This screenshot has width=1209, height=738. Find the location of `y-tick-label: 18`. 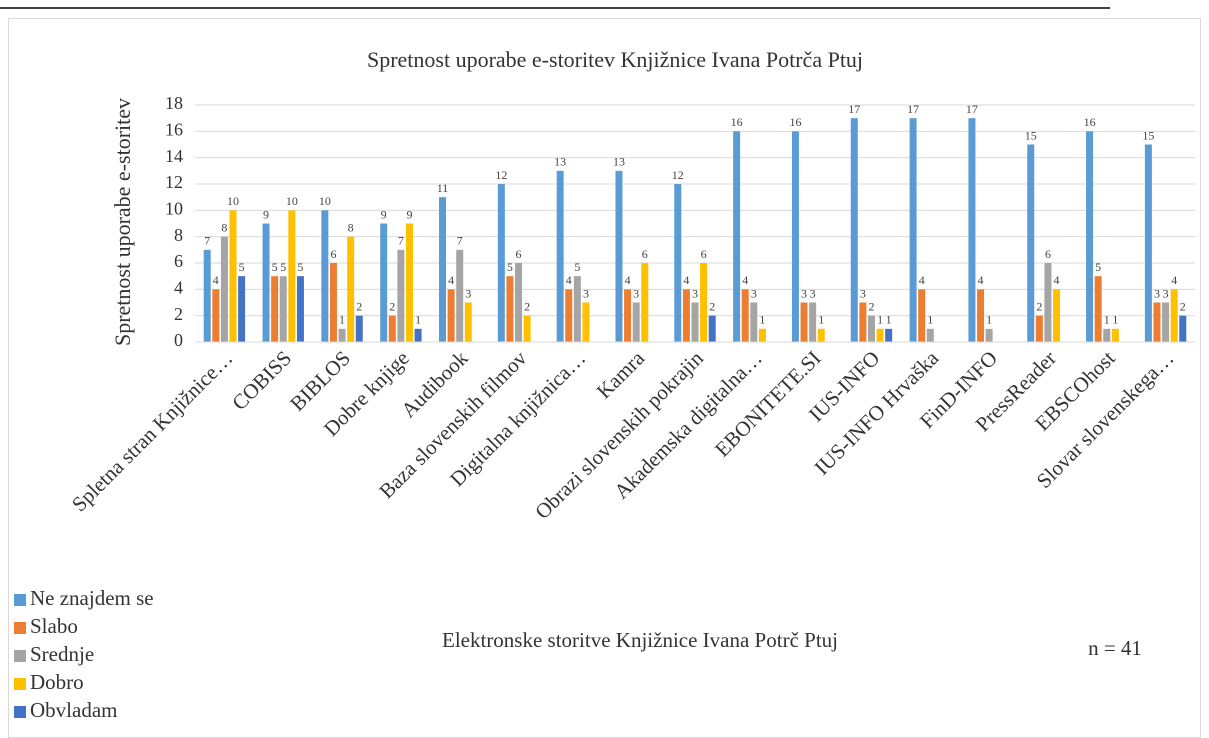

y-tick-label: 18 is located at coordinates (174, 103).